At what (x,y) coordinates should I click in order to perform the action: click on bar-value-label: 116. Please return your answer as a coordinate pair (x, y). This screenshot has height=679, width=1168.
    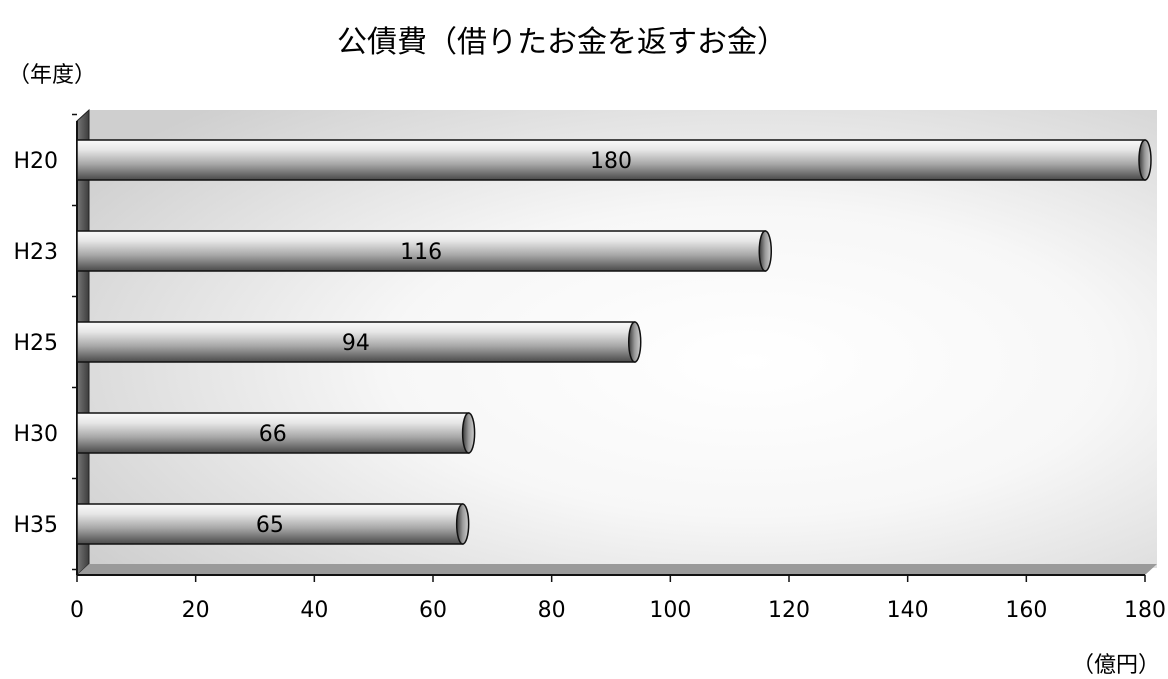
    Looking at the image, I should click on (421, 252).